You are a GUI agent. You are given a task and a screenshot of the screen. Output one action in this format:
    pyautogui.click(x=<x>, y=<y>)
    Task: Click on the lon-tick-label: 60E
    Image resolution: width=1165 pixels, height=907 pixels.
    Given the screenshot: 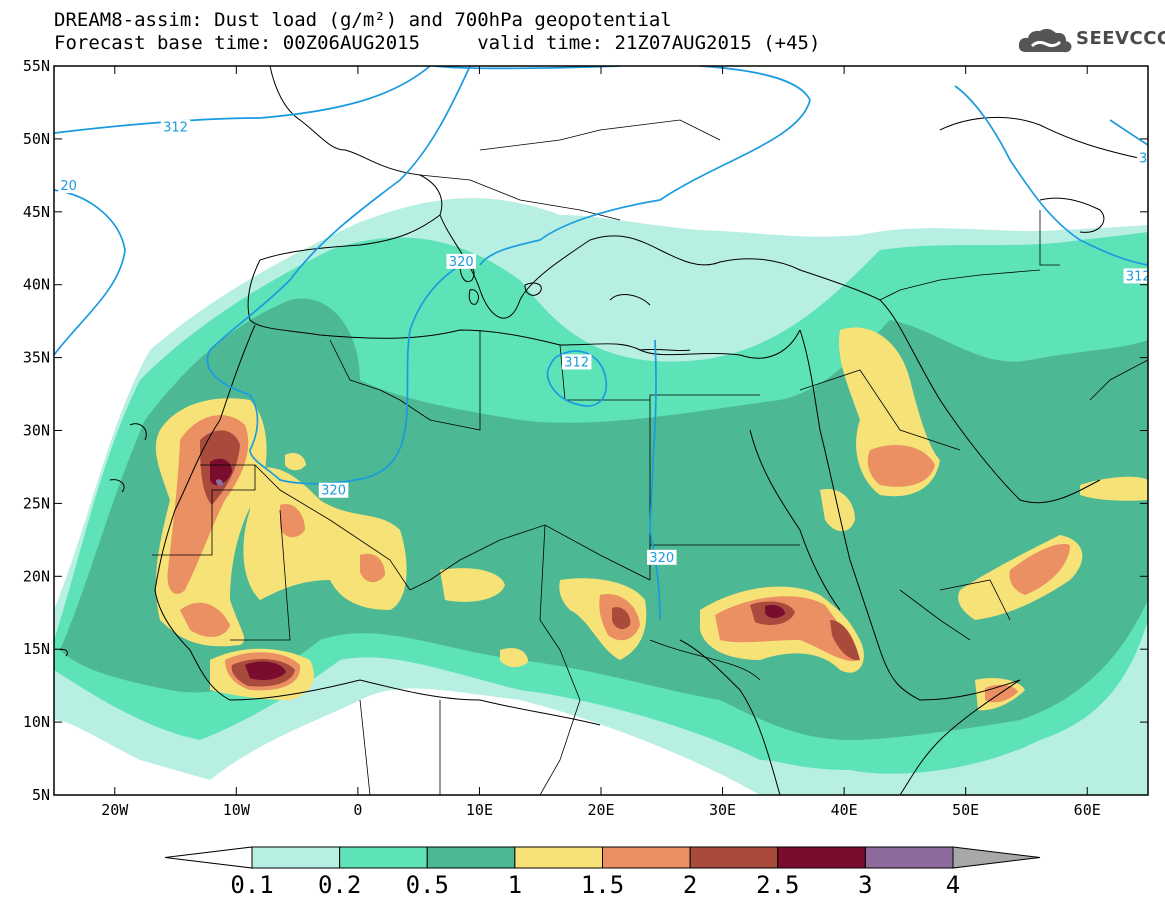 What is the action you would take?
    pyautogui.click(x=1087, y=810)
    